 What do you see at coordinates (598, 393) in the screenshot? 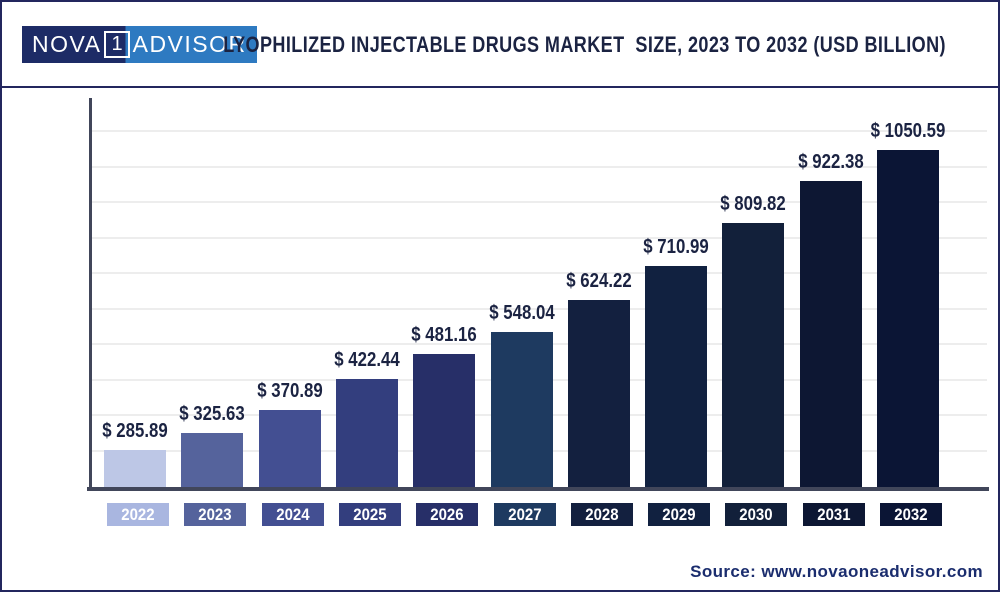
I see `bar-2028` at bounding box center [598, 393].